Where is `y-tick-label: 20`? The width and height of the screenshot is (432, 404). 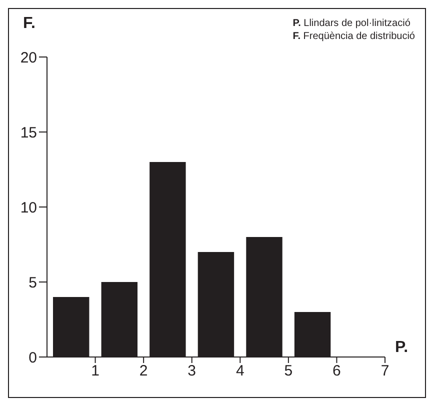 y-tick-label: 20 is located at coordinates (28, 57).